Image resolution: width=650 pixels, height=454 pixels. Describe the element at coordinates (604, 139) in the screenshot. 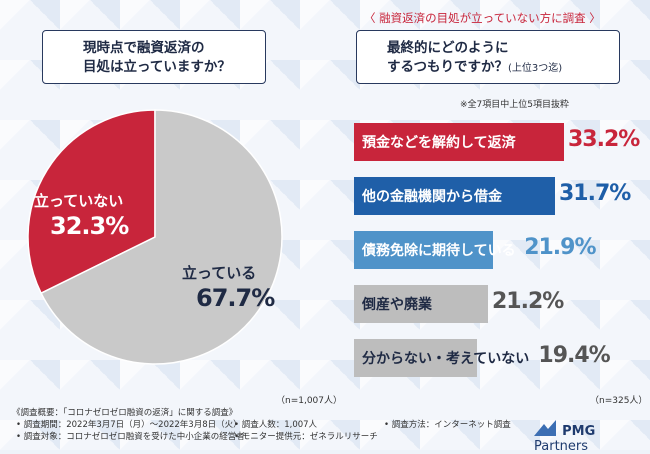

I see `bar-value-1: 33.2%` at that location.